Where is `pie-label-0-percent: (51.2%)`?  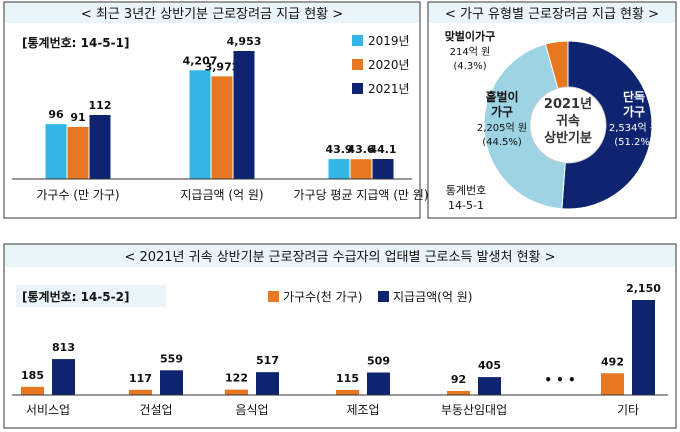 pie-label-0-percent: (51.2%) is located at coordinates (634, 142).